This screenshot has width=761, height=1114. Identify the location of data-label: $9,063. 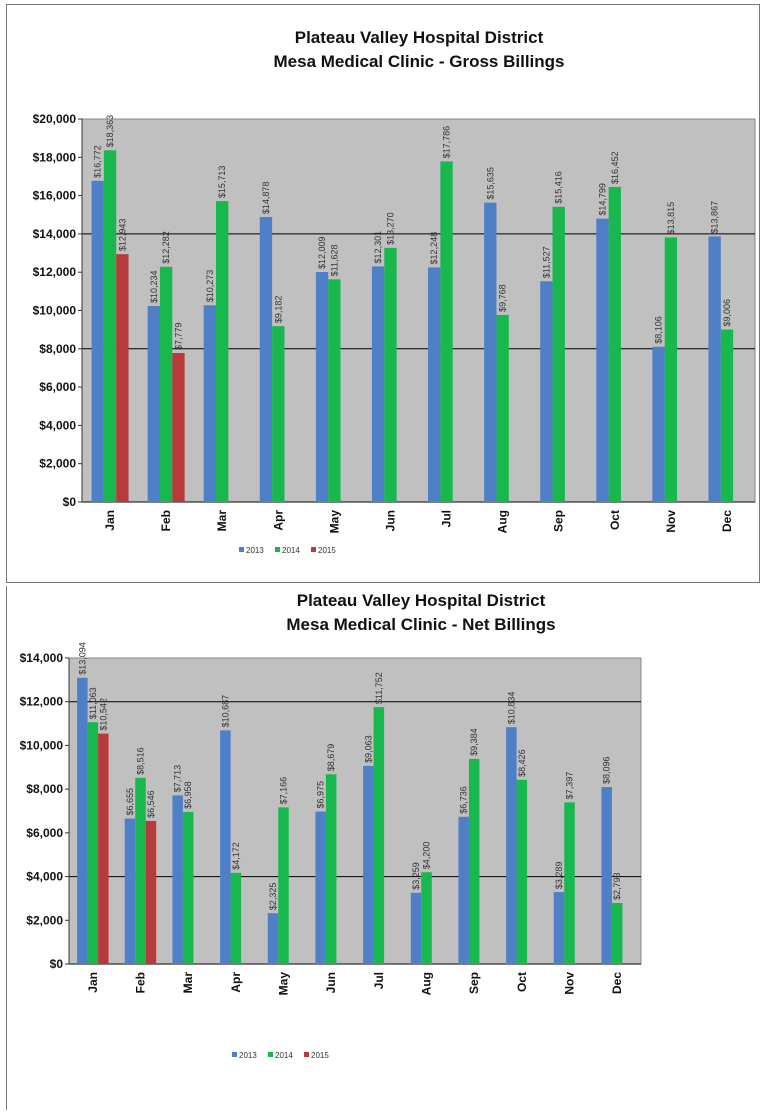
(368, 749).